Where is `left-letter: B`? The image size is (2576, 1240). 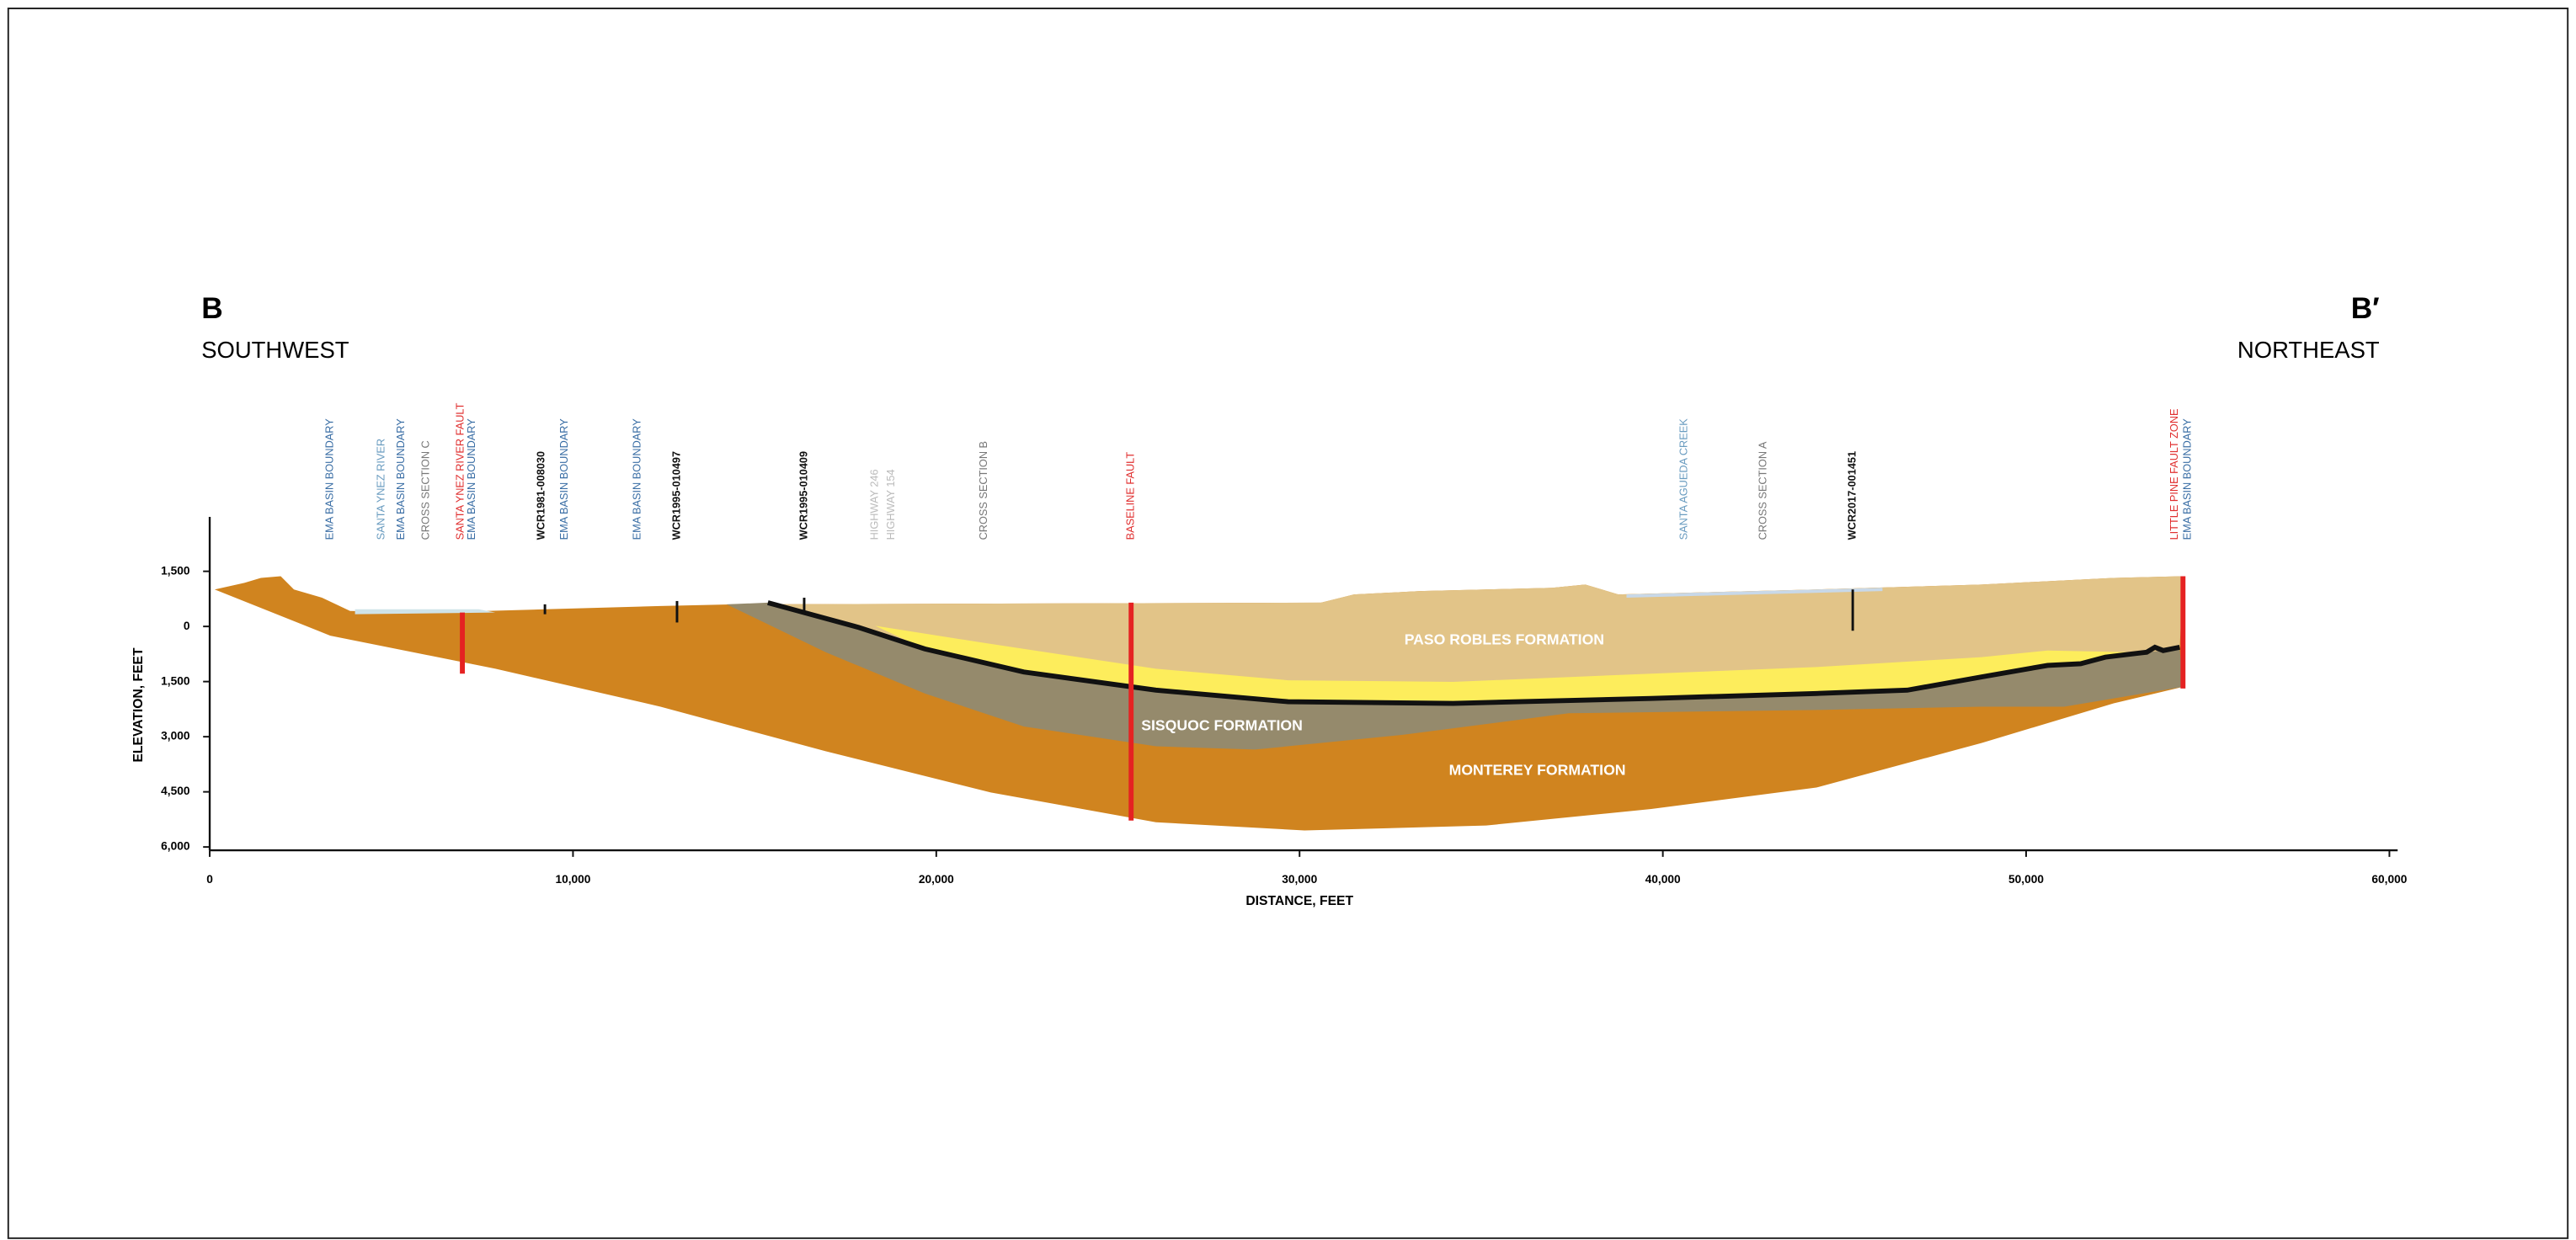 left-letter: B is located at coordinates (211, 308).